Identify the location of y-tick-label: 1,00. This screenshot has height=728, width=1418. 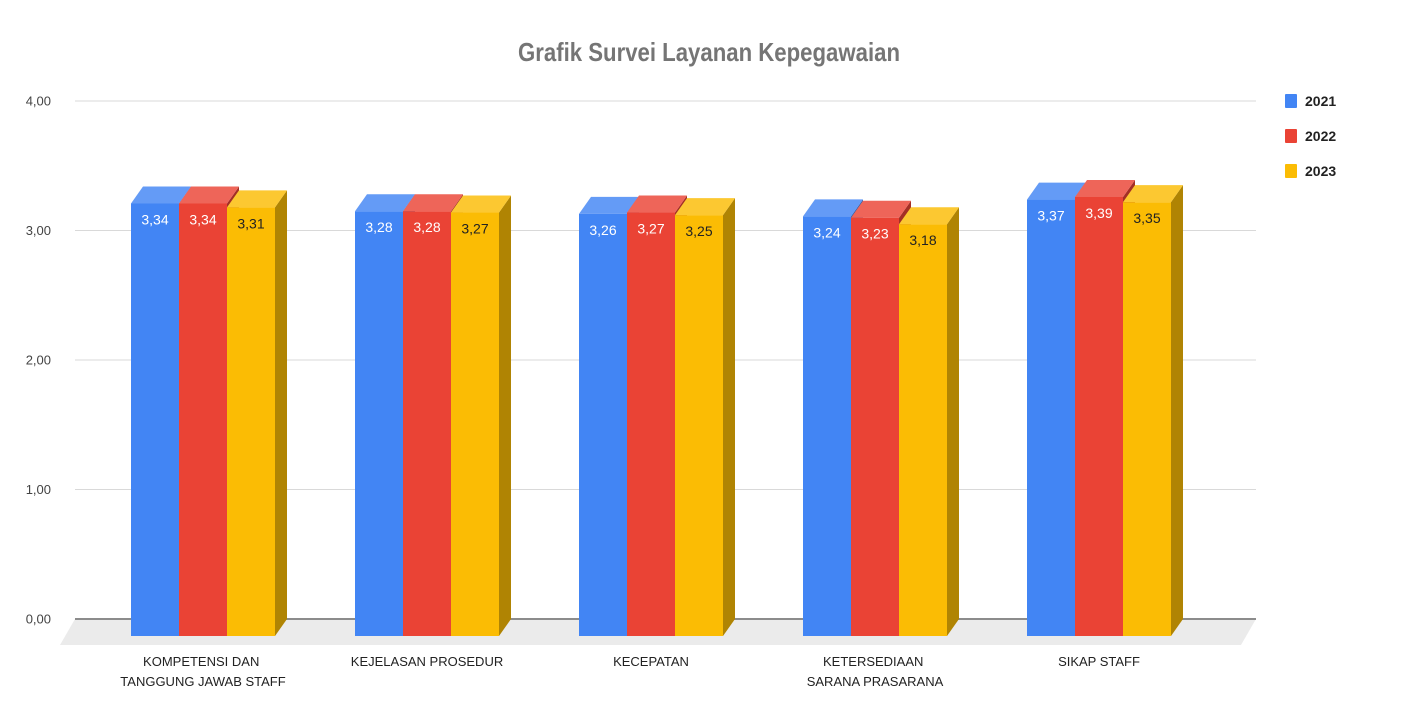
(38, 489).